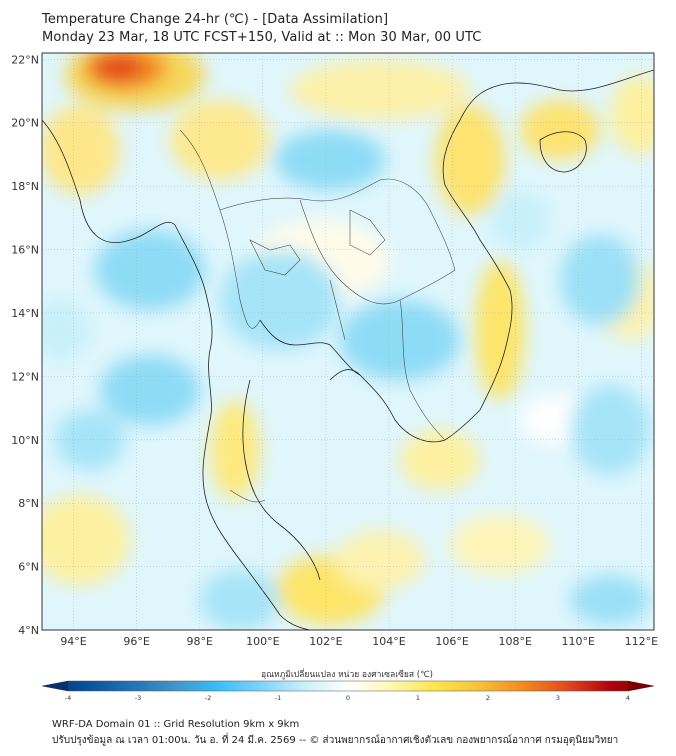  What do you see at coordinates (28, 567) in the screenshot?
I see `lat-label: 6°N` at bounding box center [28, 567].